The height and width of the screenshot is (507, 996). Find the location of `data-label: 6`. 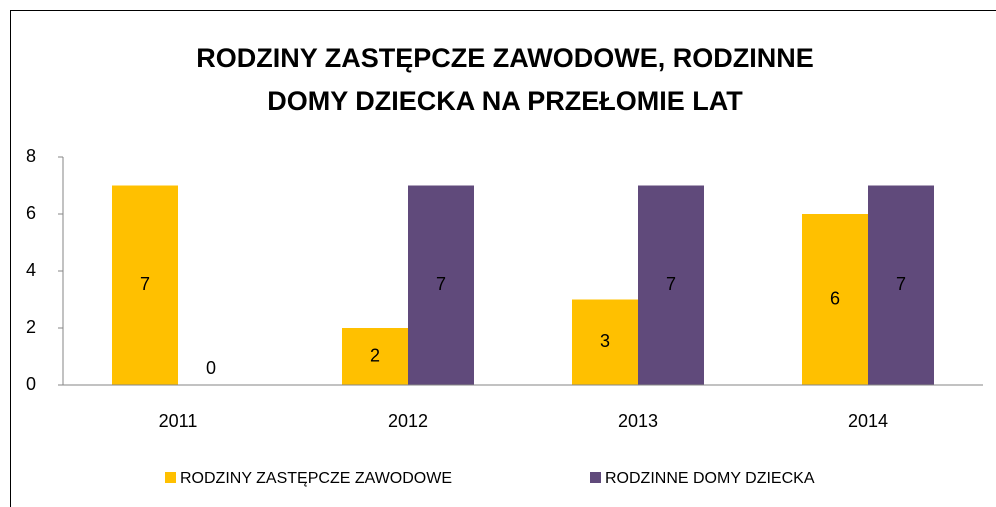

data-label: 6 is located at coordinates (835, 298).